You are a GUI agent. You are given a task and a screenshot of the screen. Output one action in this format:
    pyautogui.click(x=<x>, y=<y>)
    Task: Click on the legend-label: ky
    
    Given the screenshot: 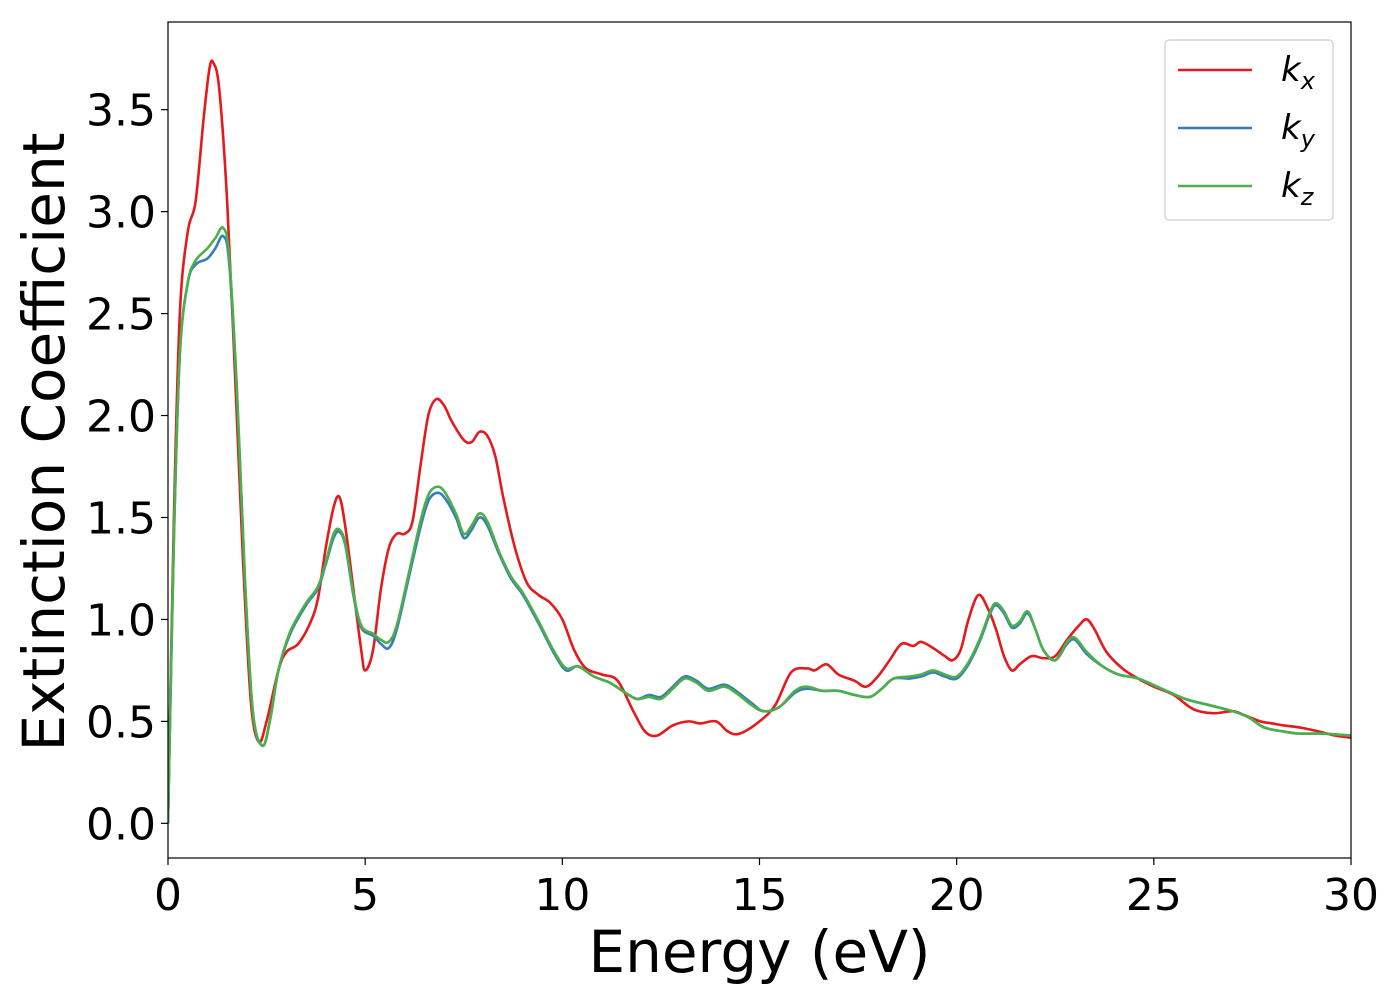 What is the action you would take?
    pyautogui.click(x=1298, y=130)
    